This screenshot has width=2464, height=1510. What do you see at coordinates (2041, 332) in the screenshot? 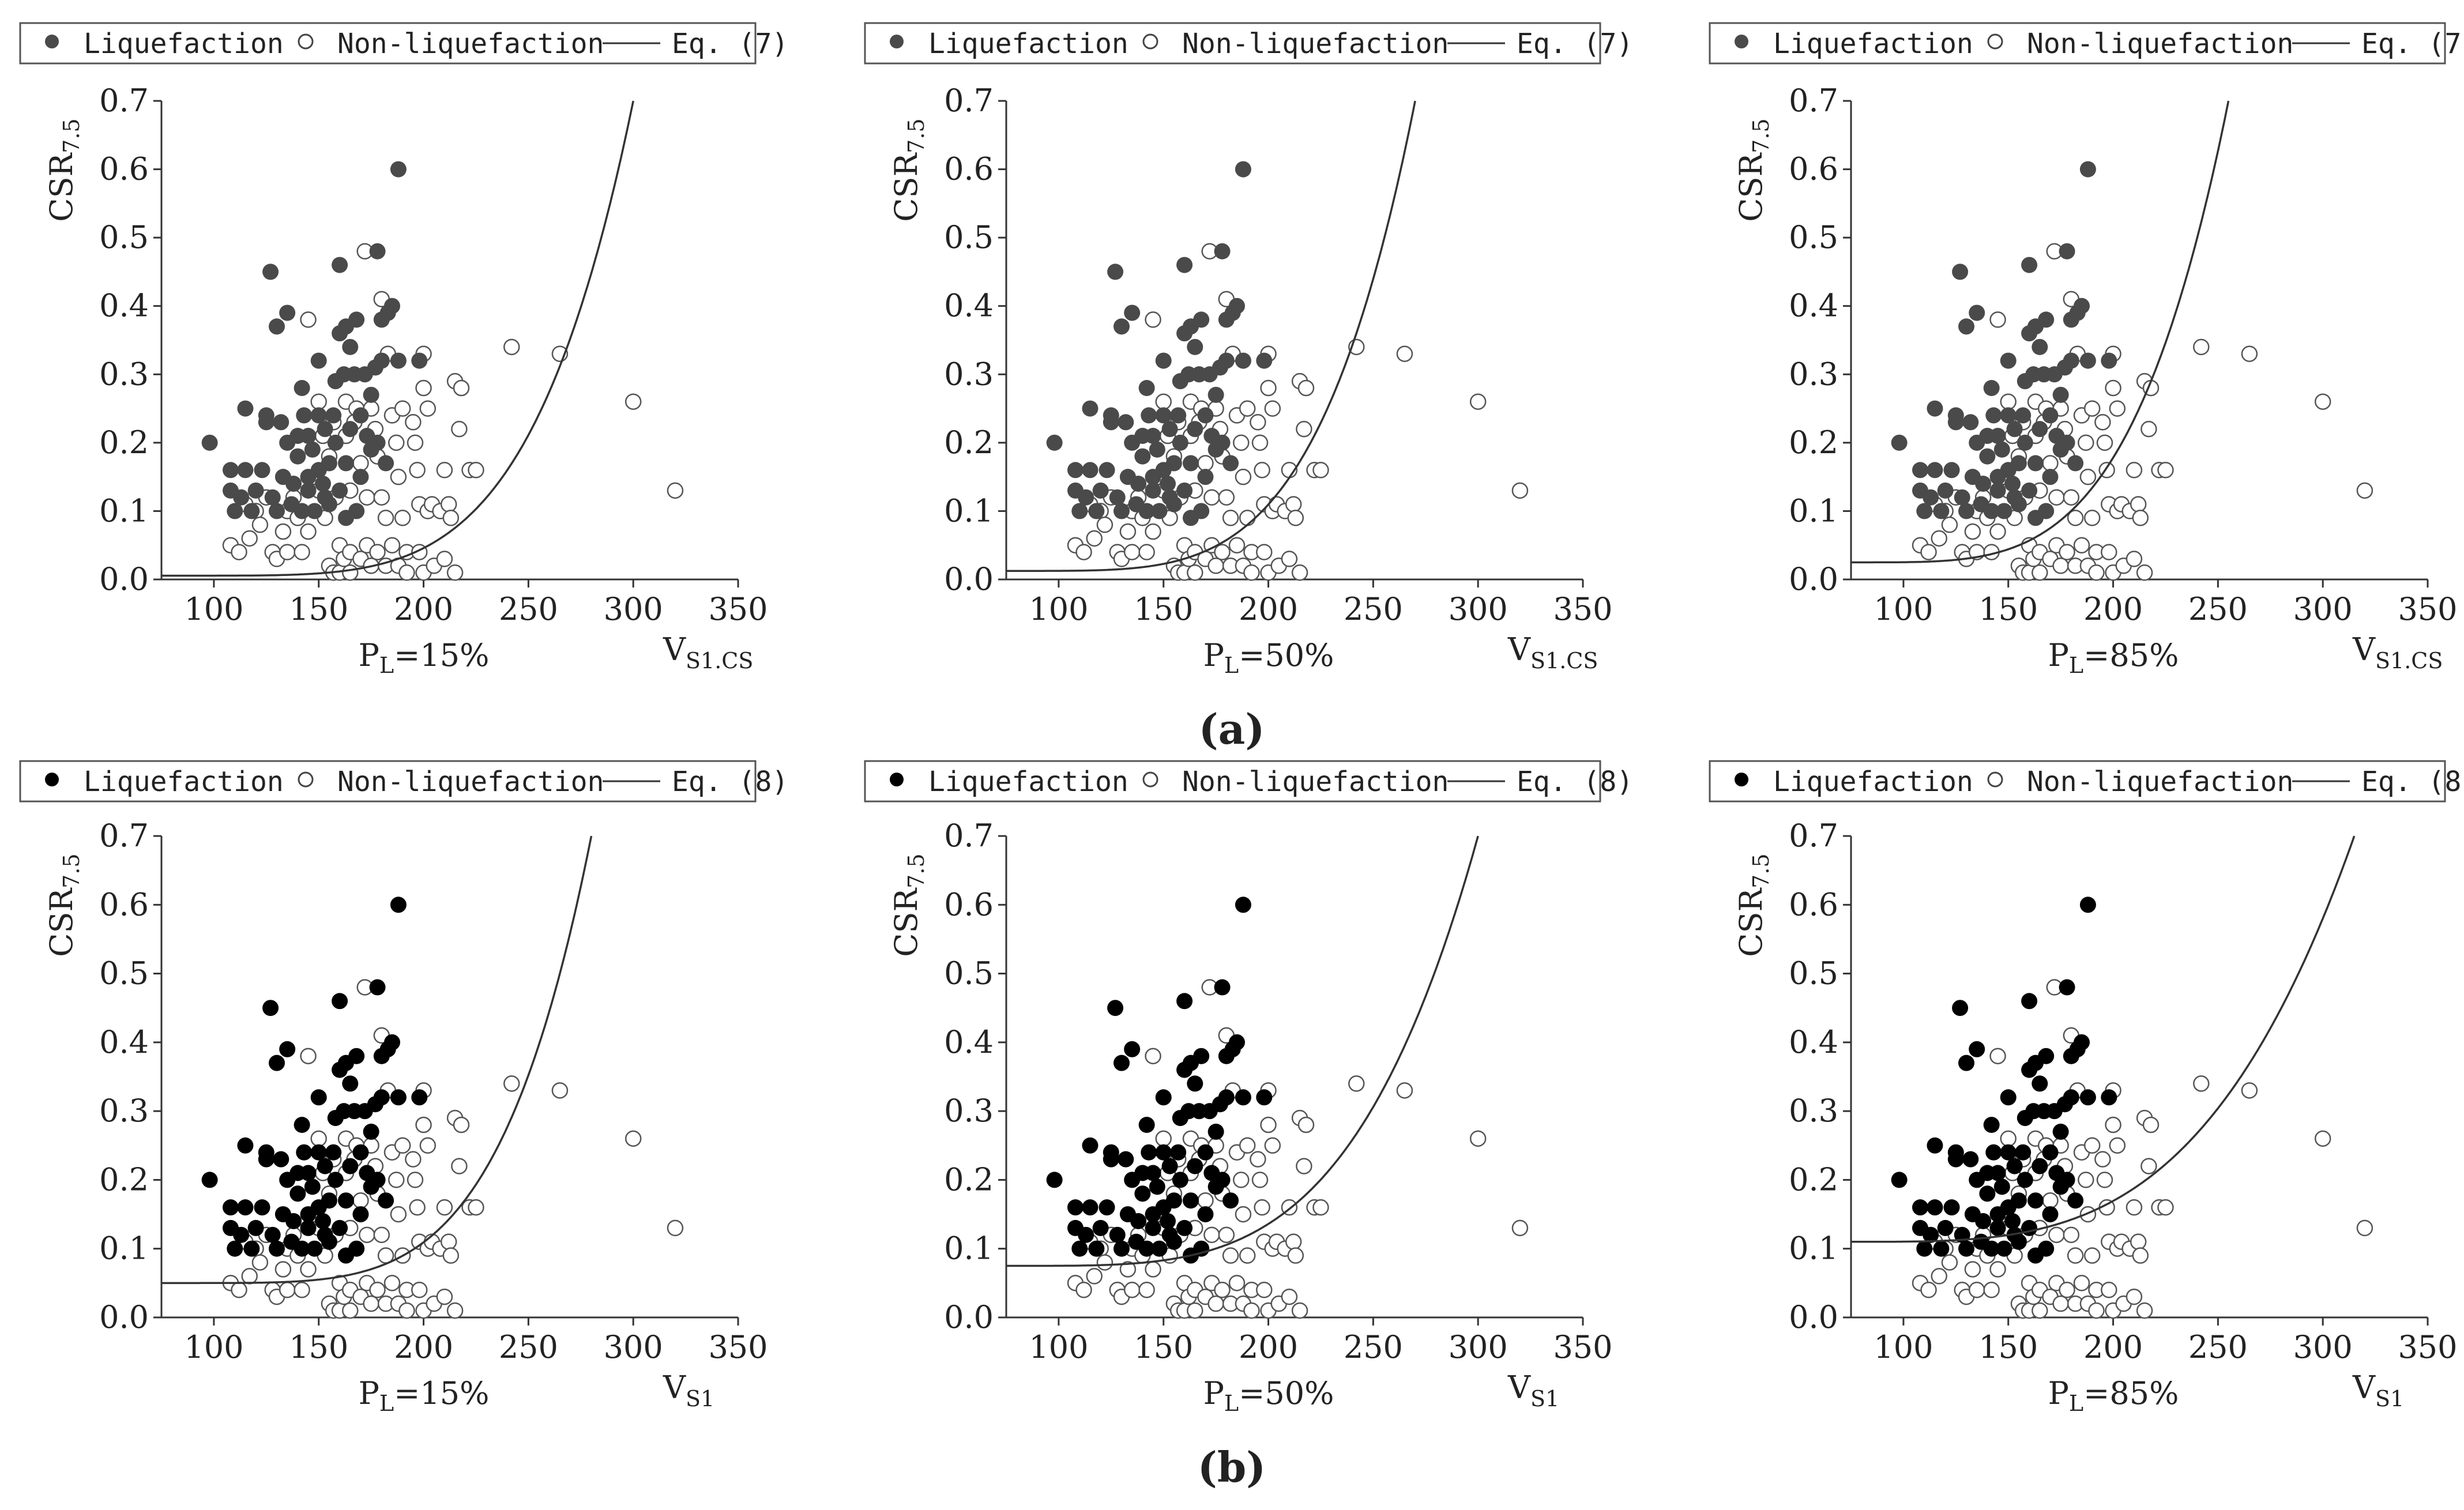
I see `boundary-curve` at bounding box center [2041, 332].